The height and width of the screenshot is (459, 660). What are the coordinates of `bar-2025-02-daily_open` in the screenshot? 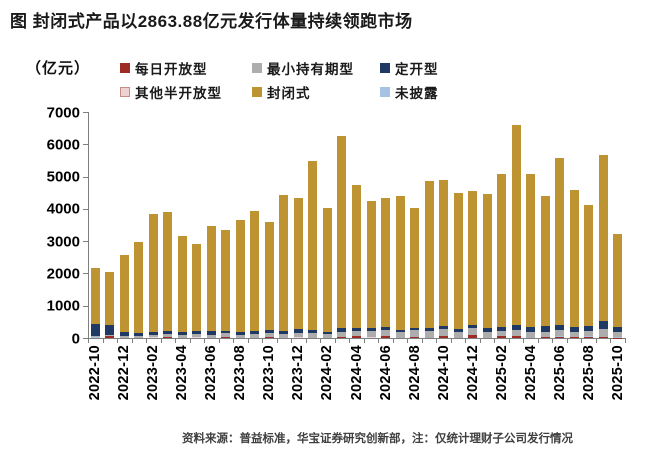 It's located at (502, 337).